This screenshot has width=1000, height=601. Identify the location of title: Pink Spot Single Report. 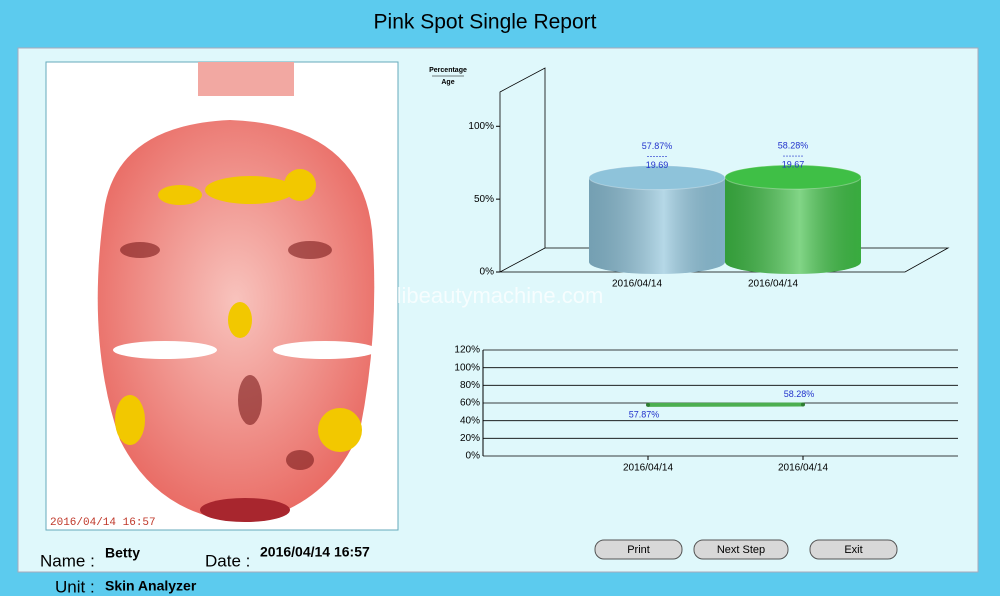
(485, 22).